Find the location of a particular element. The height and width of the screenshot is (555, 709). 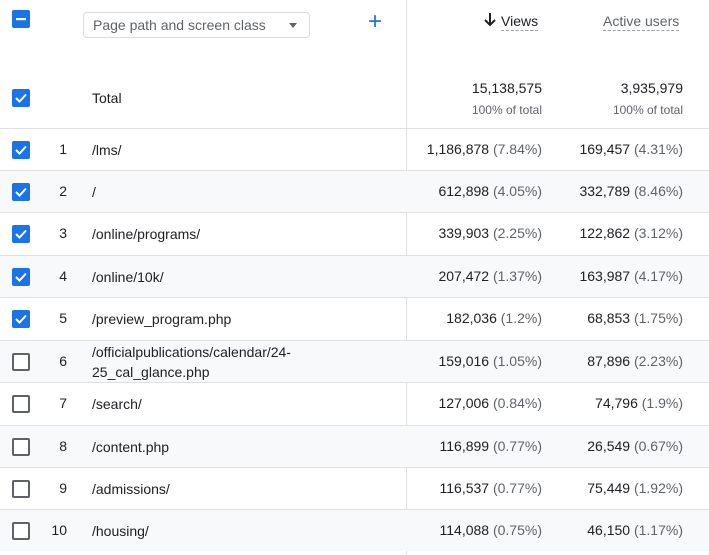

row-active-users: 75,449 (1.92%) is located at coordinates (635, 488).